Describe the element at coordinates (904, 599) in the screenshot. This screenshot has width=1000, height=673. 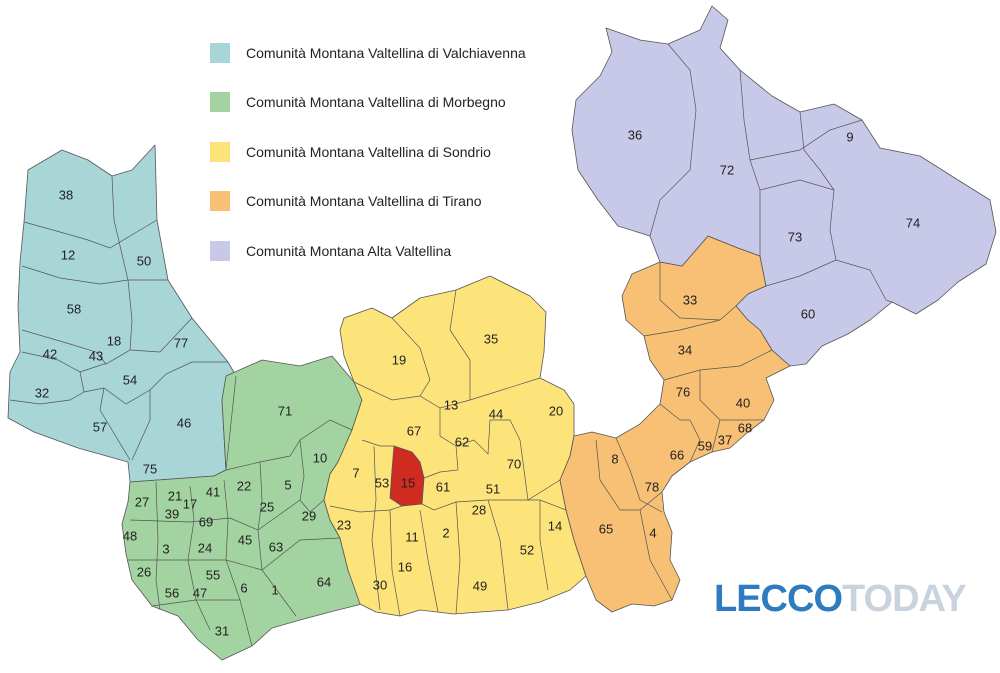
I see `logo-part-b: TODAY` at that location.